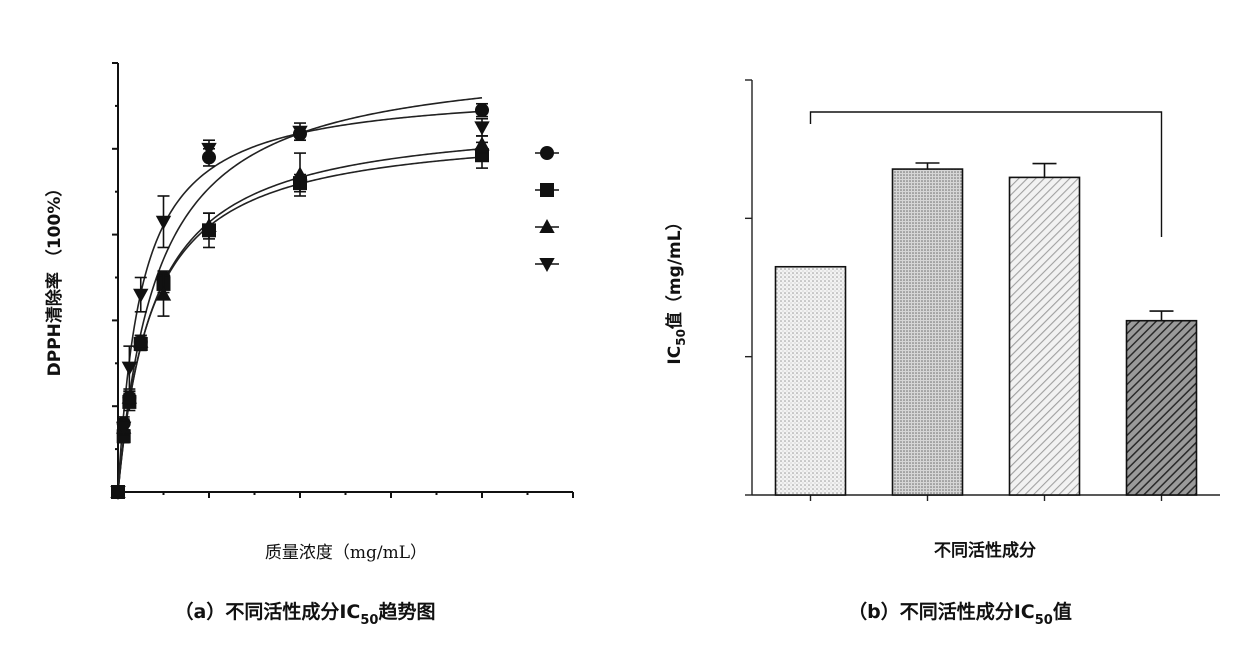 The height and width of the screenshot is (653, 1252). What do you see at coordinates (305, 614) in the screenshot?
I see `a-caption: （a）不同活性成分IC50趋势图` at bounding box center [305, 614].